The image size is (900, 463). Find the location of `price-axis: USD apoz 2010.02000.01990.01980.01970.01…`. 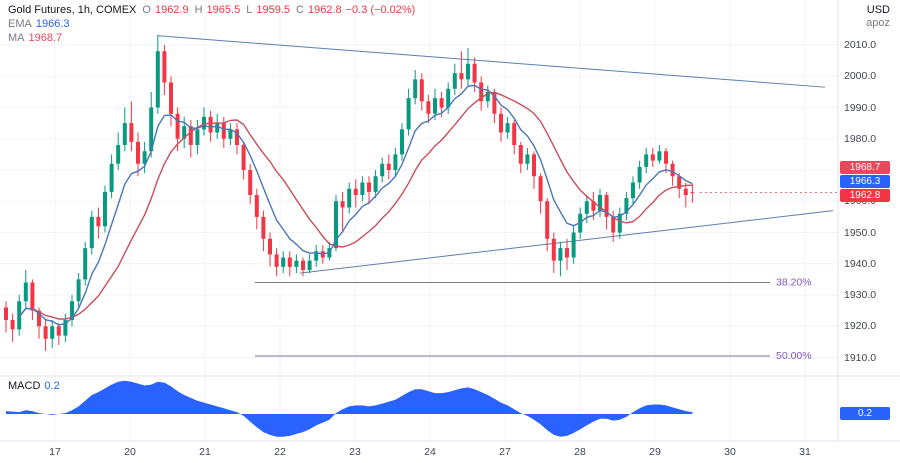

price-axis: USD apoz 2010.02000.01990.01980.01970.01… is located at coordinates (869, 220).